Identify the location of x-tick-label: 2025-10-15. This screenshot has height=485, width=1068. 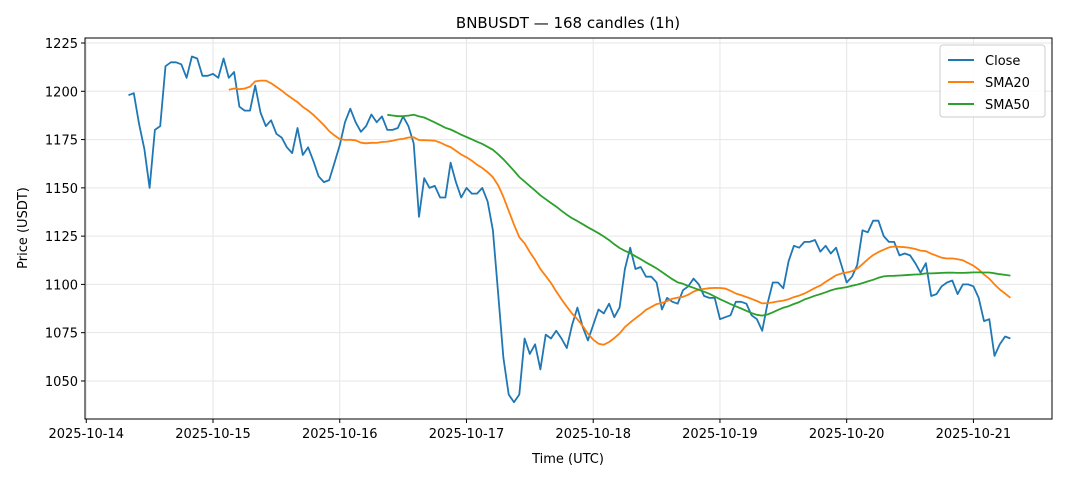
(213, 434).